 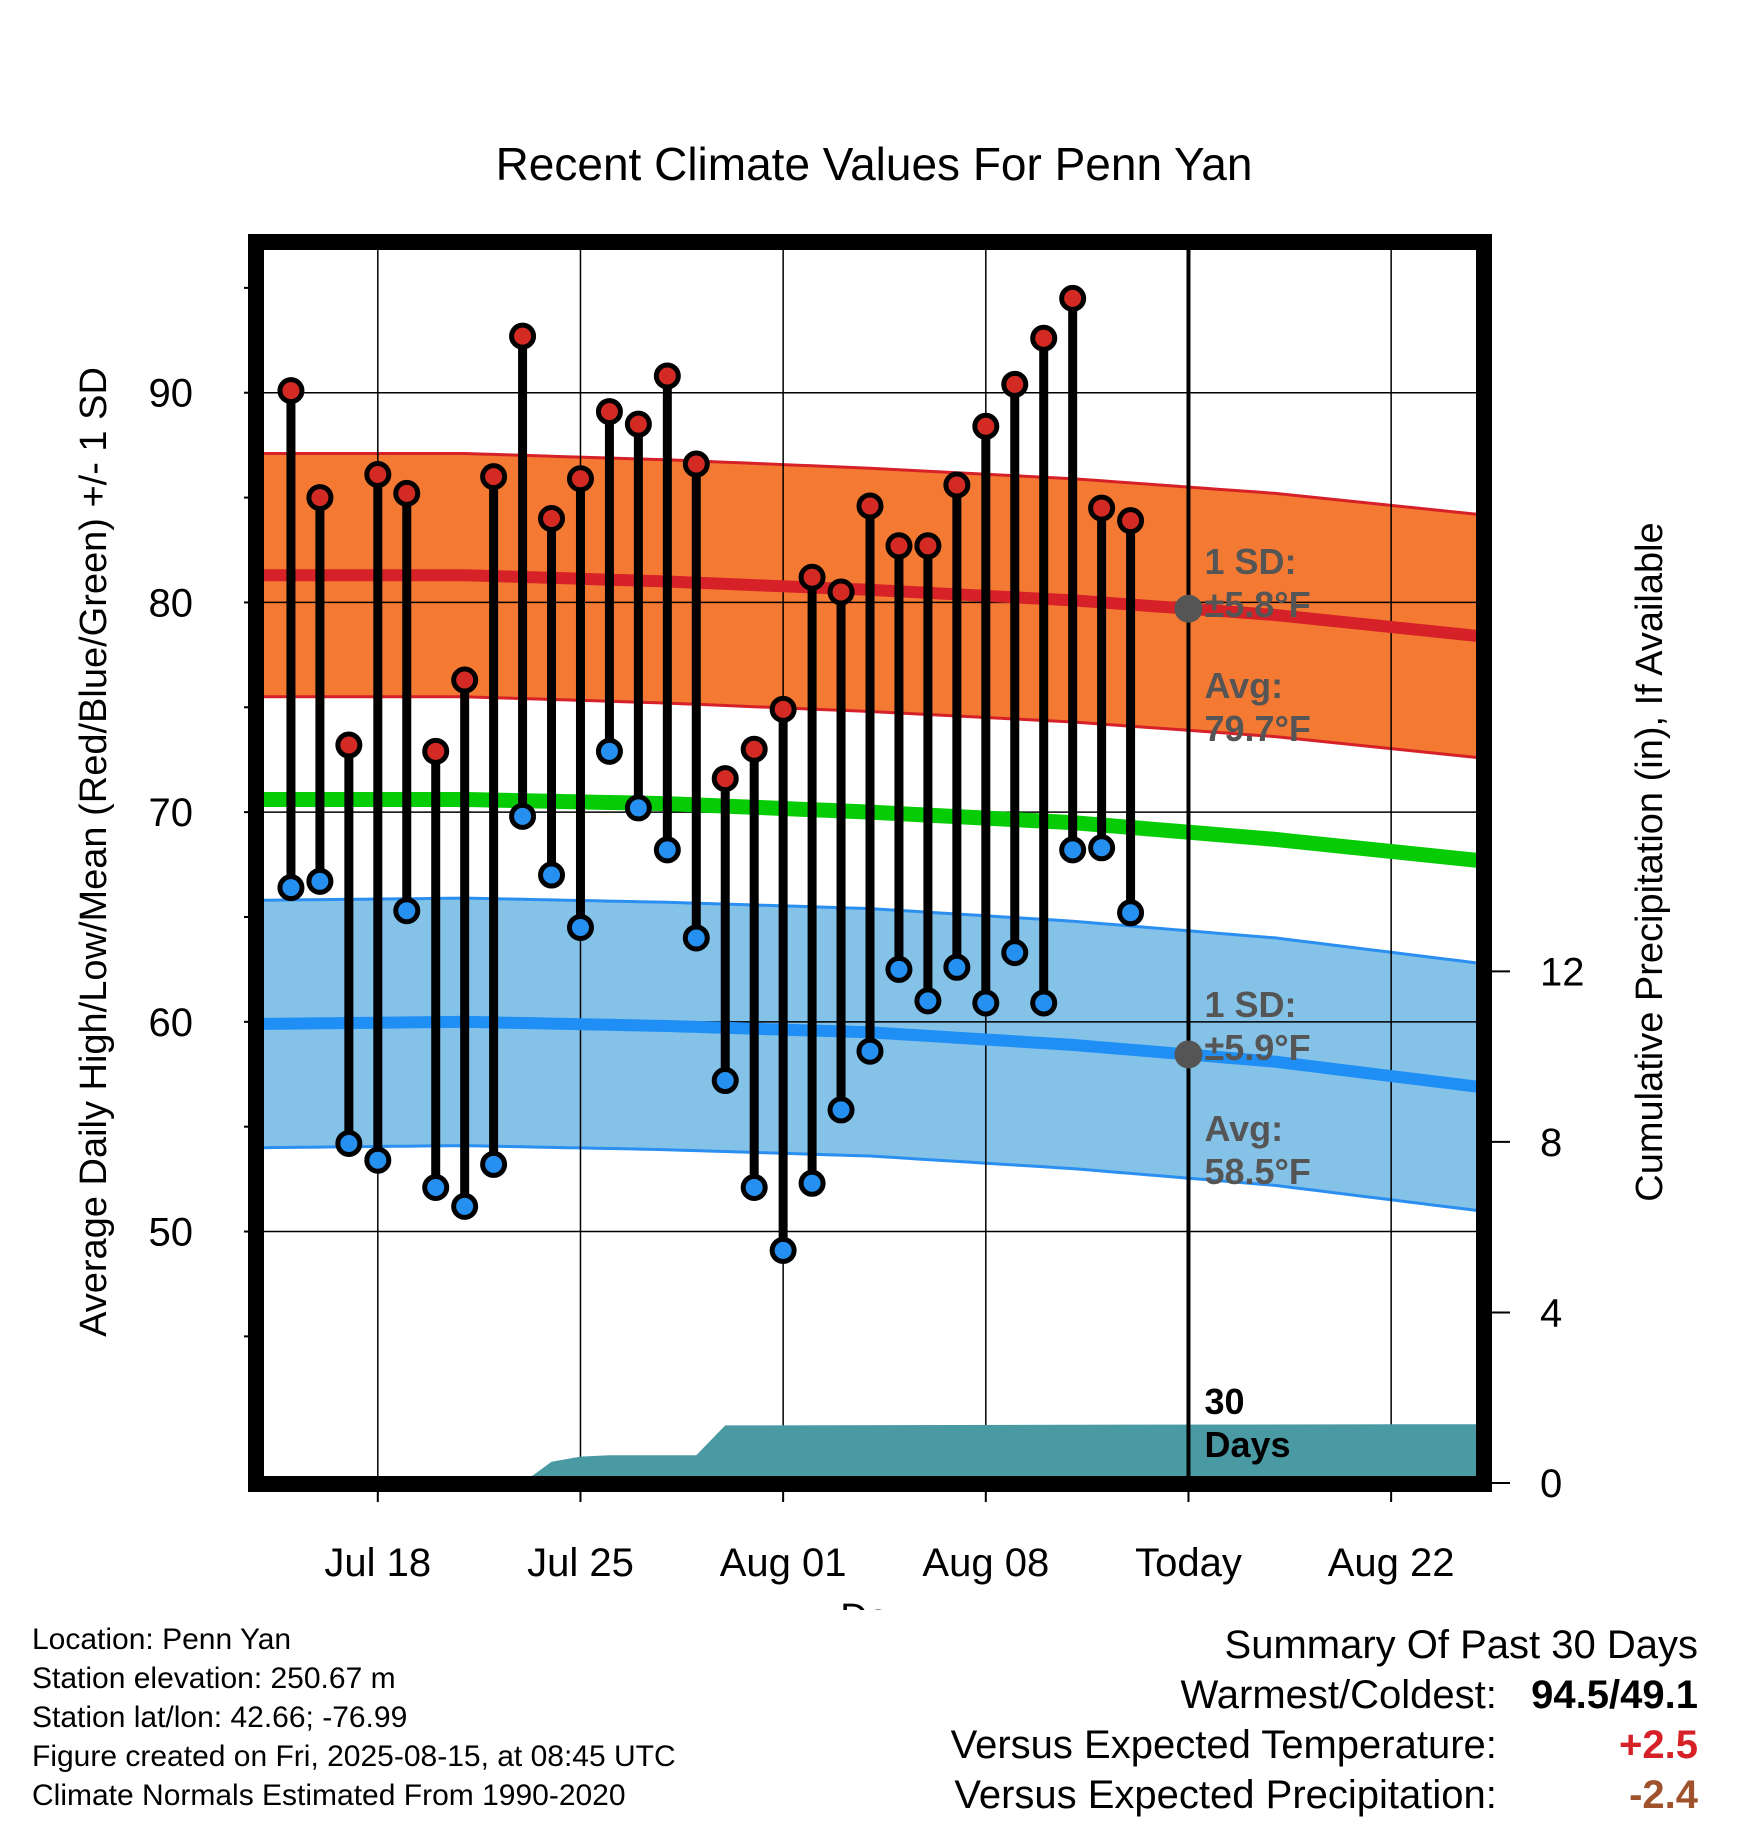 What do you see at coordinates (870, 484) in the screenshot?
I see `high-band-upper-edge` at bounding box center [870, 484].